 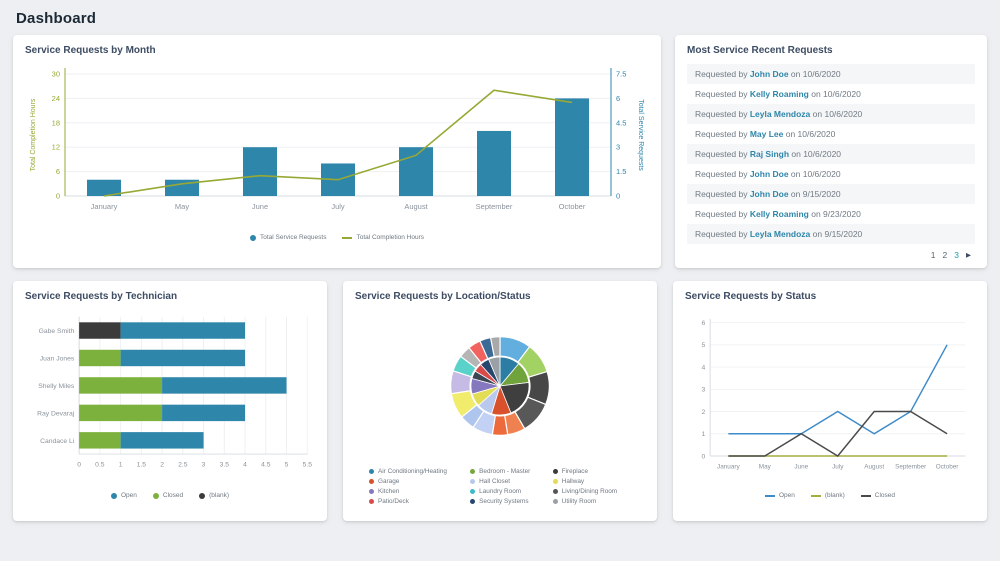 What do you see at coordinates (371, 471) in the screenshot?
I see `loc-air-conditioning-heating-legend-swatch` at bounding box center [371, 471].